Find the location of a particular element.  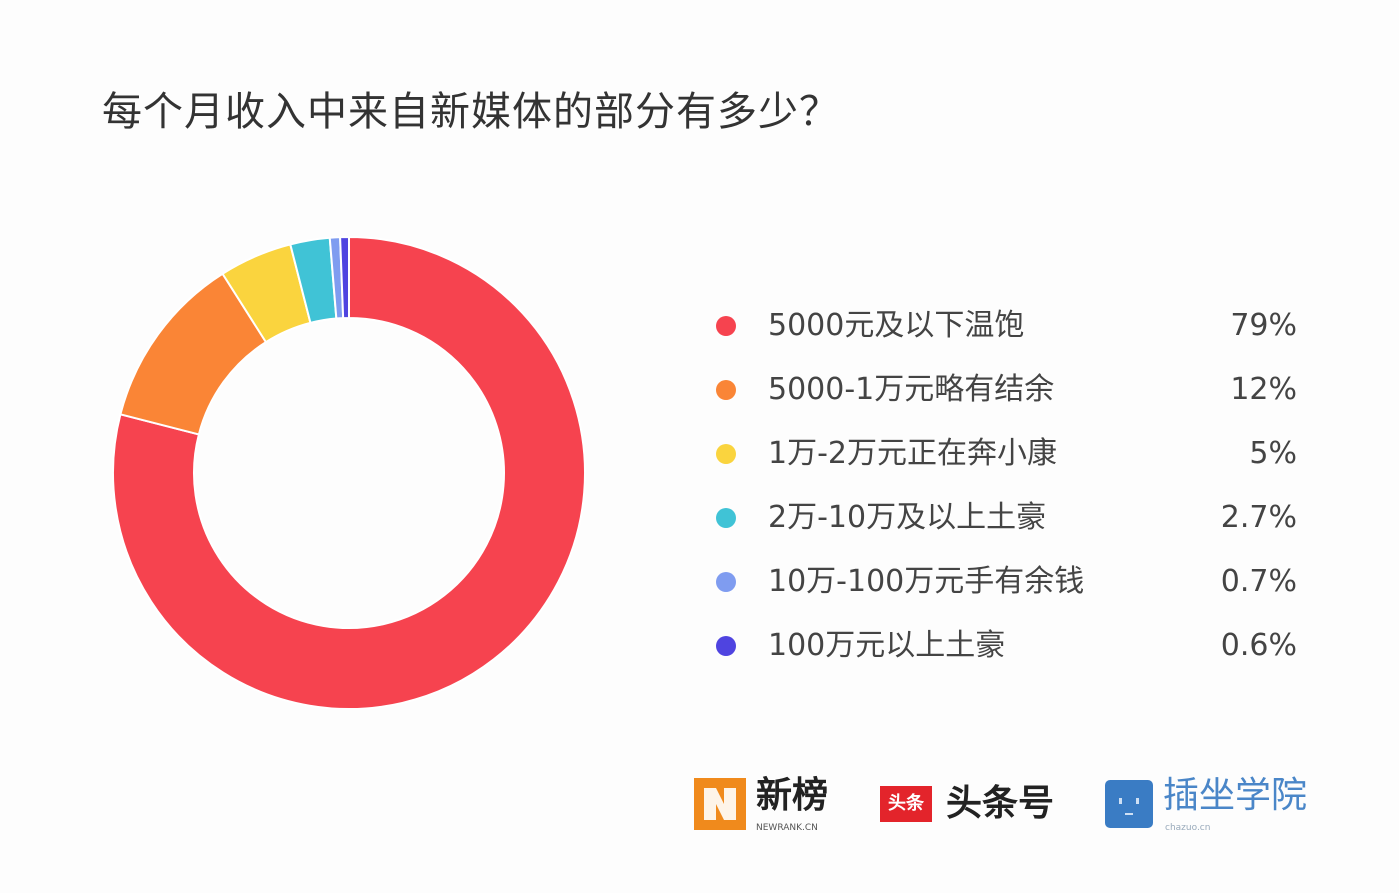

chazuo-sub: chazuo.cn is located at coordinates (1188, 828).